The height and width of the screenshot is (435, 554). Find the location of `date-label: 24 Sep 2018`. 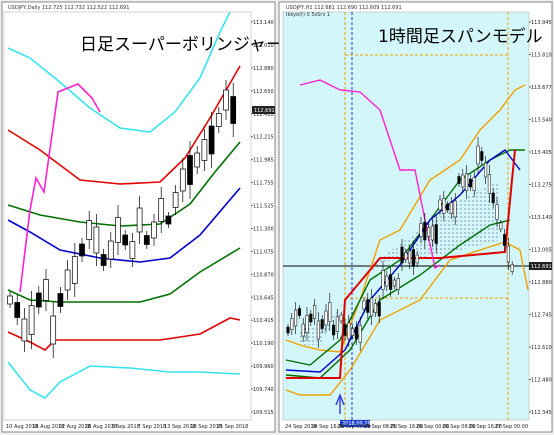

date-label: 24 Sep 2018 is located at coordinates (301, 427).